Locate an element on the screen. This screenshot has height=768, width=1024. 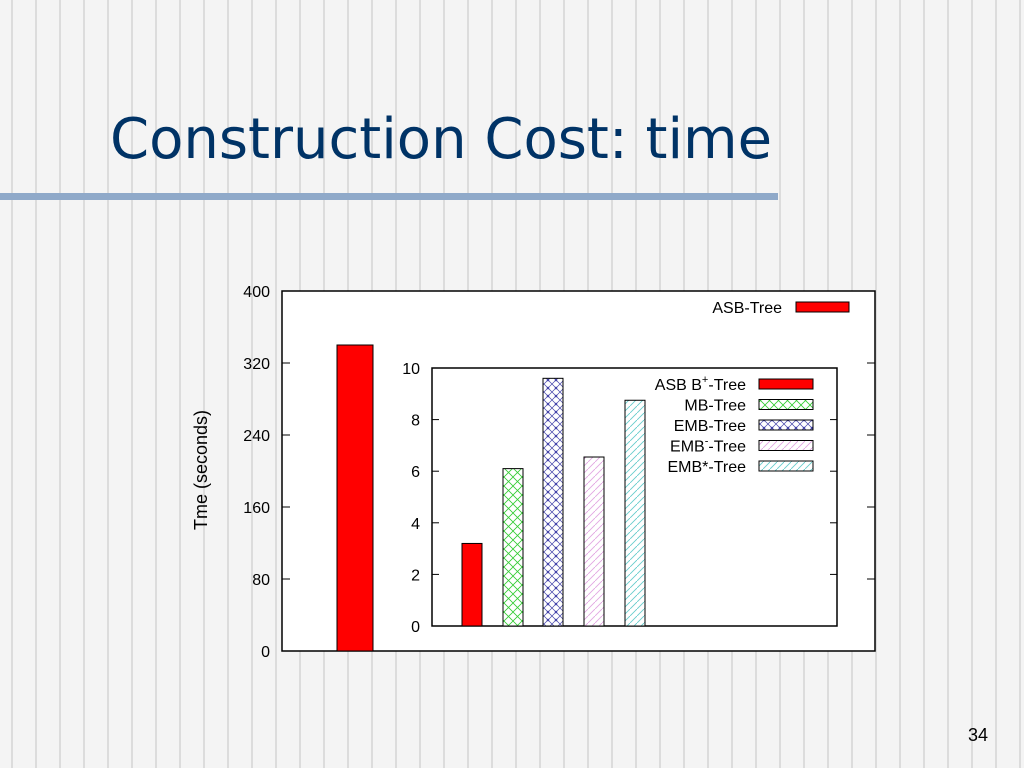
y-tick-label: 240 is located at coordinates (256, 436).